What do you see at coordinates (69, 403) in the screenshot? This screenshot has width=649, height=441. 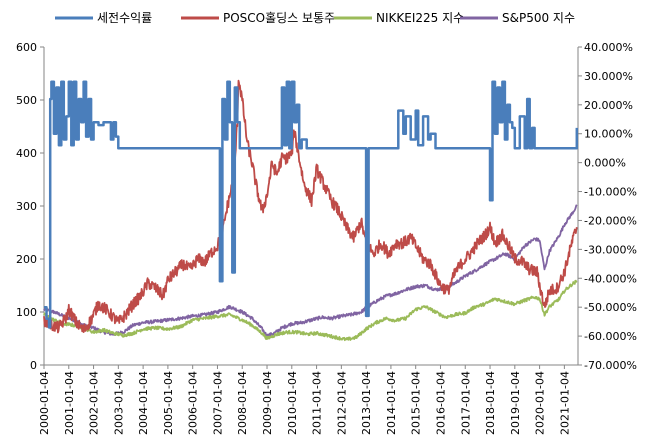 I see `x-tick-label: 2001-01-04` at bounding box center [69, 403].